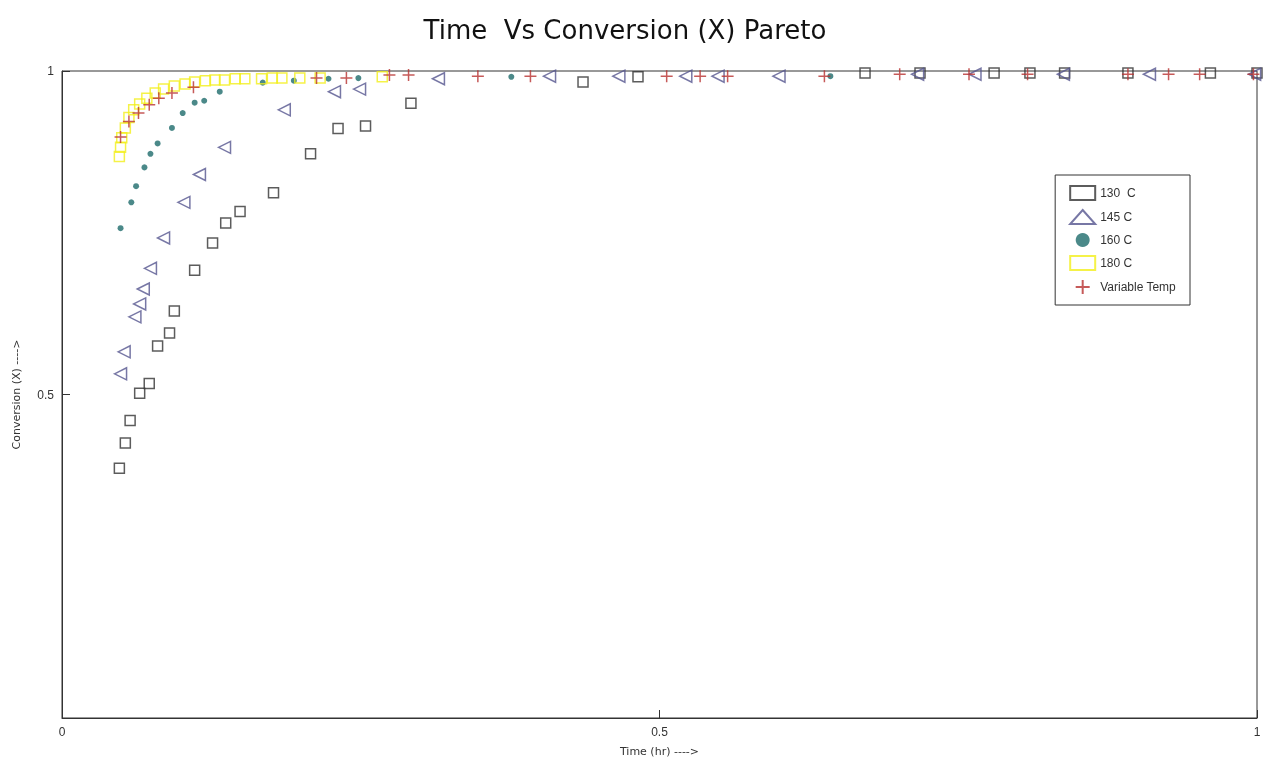  What do you see at coordinates (659, 751) in the screenshot?
I see `x-axis-title: Time (hr) ---->` at bounding box center [659, 751].